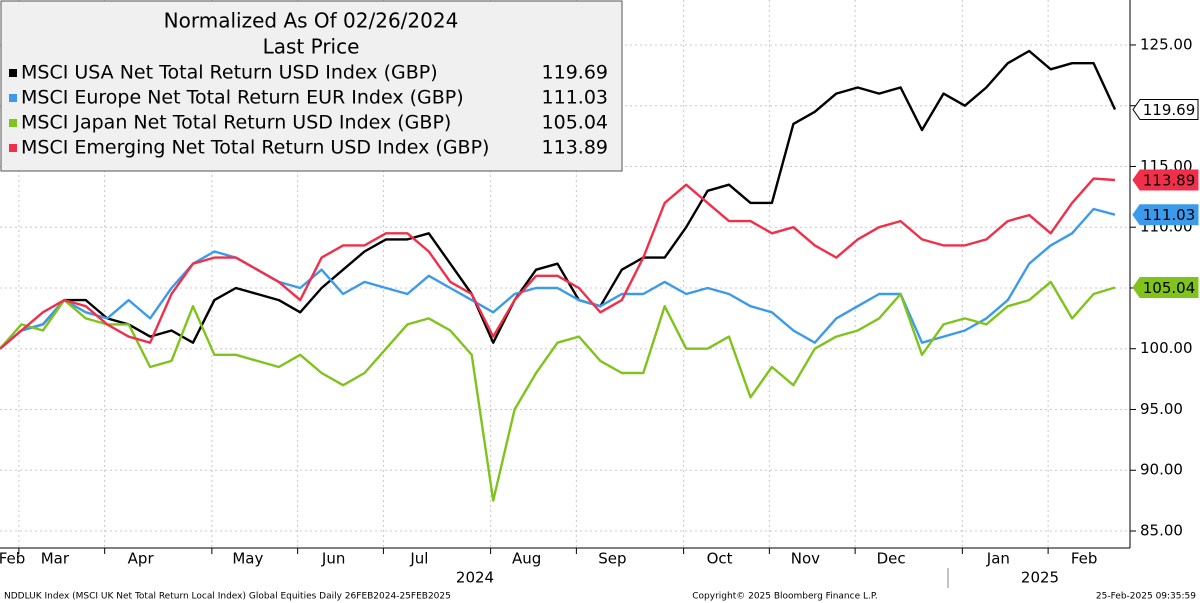  I want to click on footer-right: 25-Feb-2025 09:35:59, so click(1146, 597).